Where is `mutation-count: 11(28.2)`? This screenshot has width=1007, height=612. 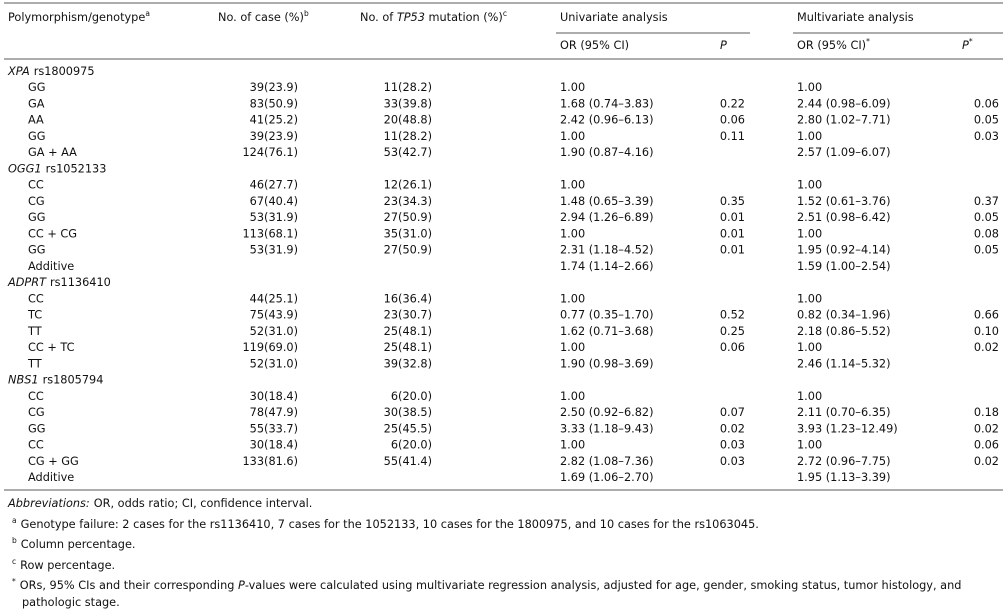 mutation-count: 11(28.2) is located at coordinates (408, 87).